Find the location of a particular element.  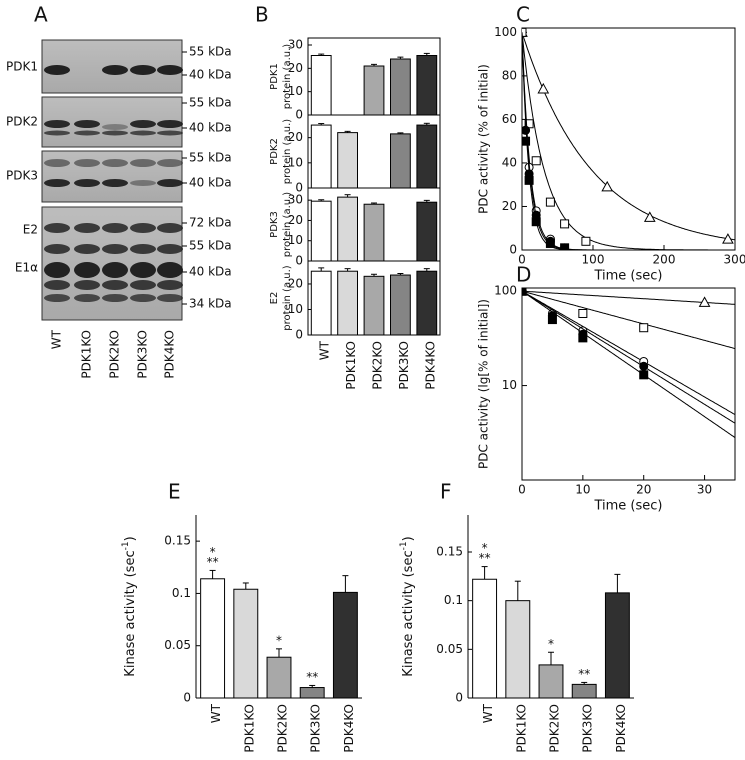

y-axis-label-part: Kinase activity (sec is located at coordinates (408, 613).